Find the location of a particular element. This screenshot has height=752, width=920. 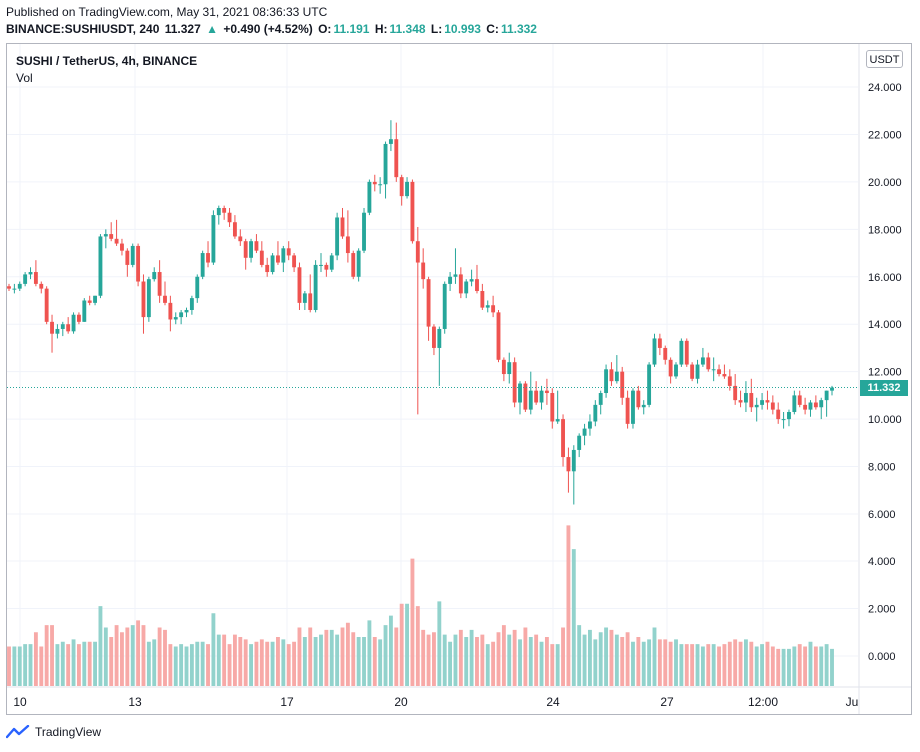

up-arrow-icon: ▲ is located at coordinates (212, 29).